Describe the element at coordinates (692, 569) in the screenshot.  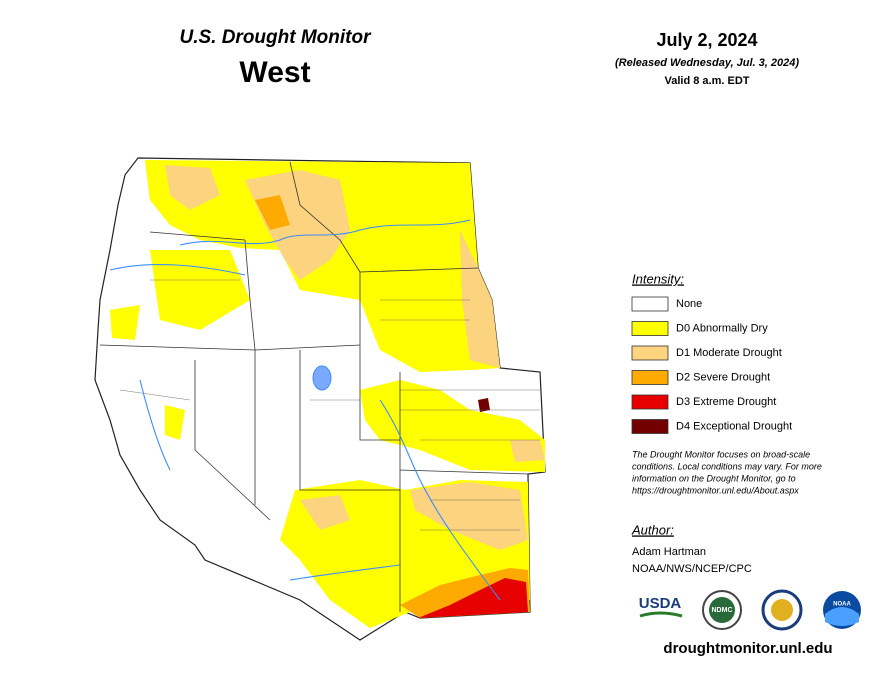
I see `author-org: NOAA/NWS/NCEP/CPC` at that location.